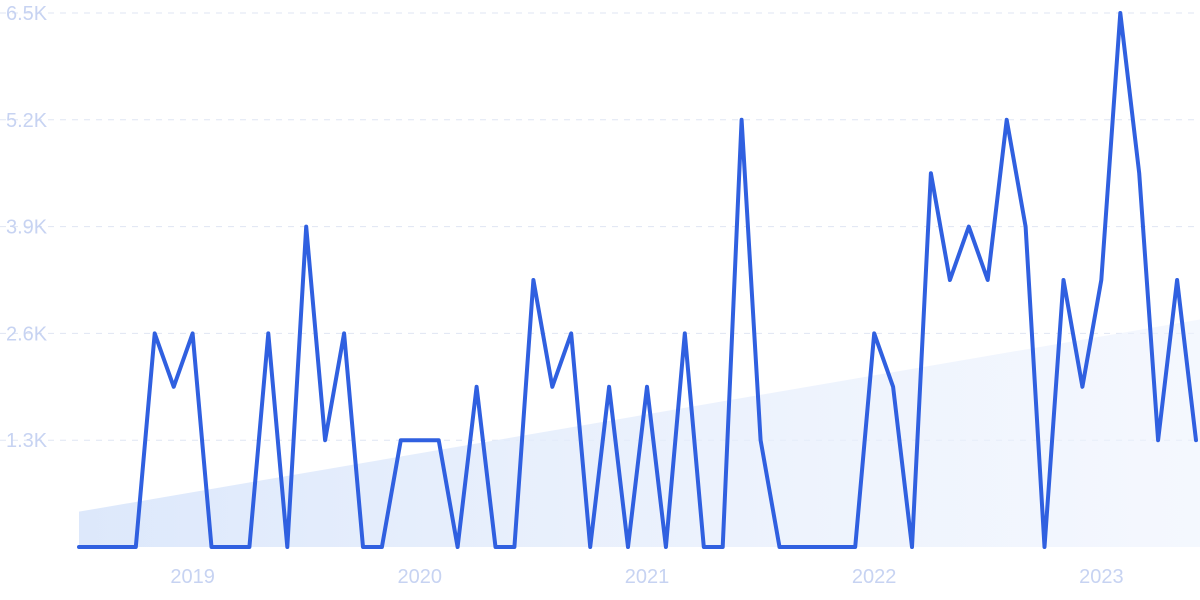  Describe the element at coordinates (420, 577) in the screenshot. I see `x-tick-label: 2020` at that location.